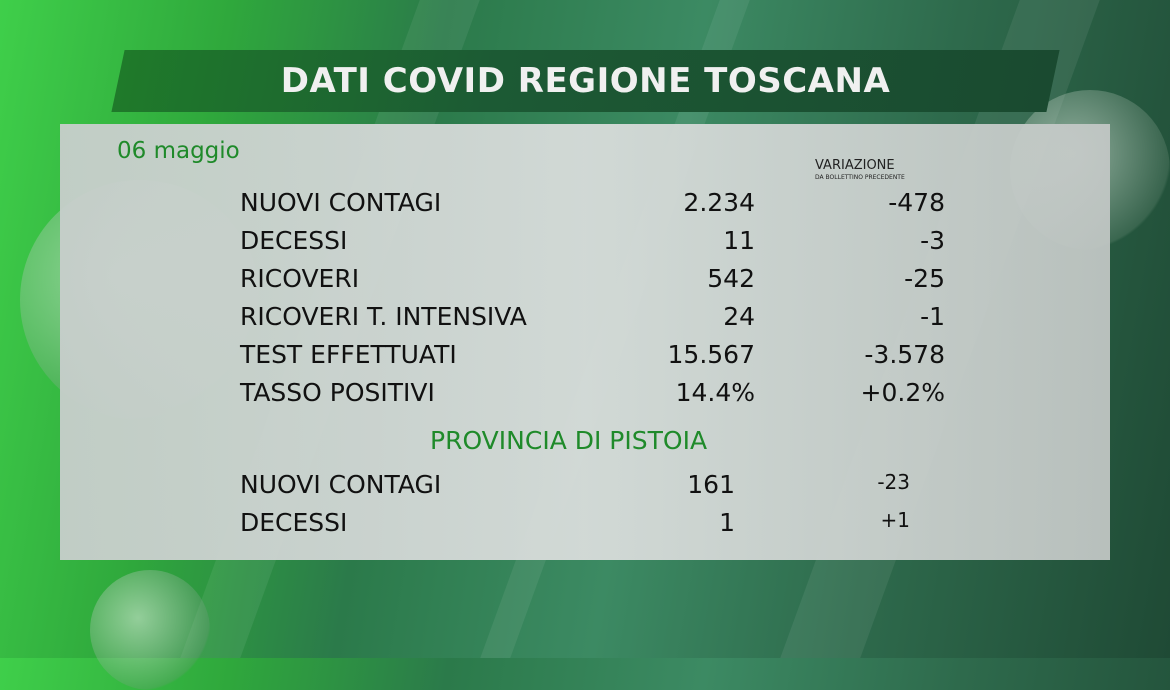 The image size is (1170, 690). What do you see at coordinates (711, 354) in the screenshot?
I see `row-value: 15.567` at bounding box center [711, 354].